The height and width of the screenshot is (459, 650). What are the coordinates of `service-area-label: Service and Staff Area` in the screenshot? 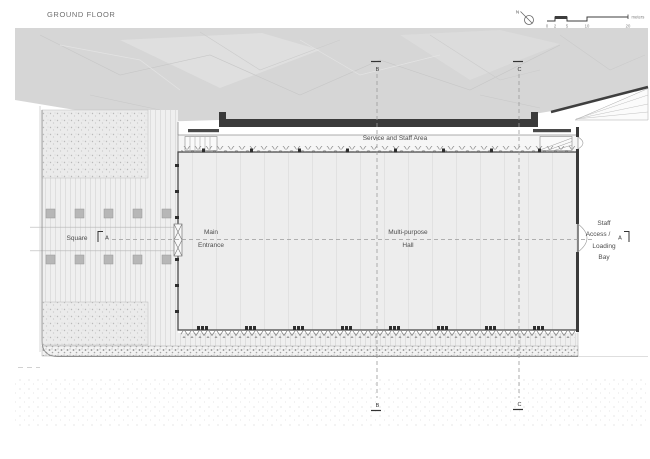 It's located at (395, 138).